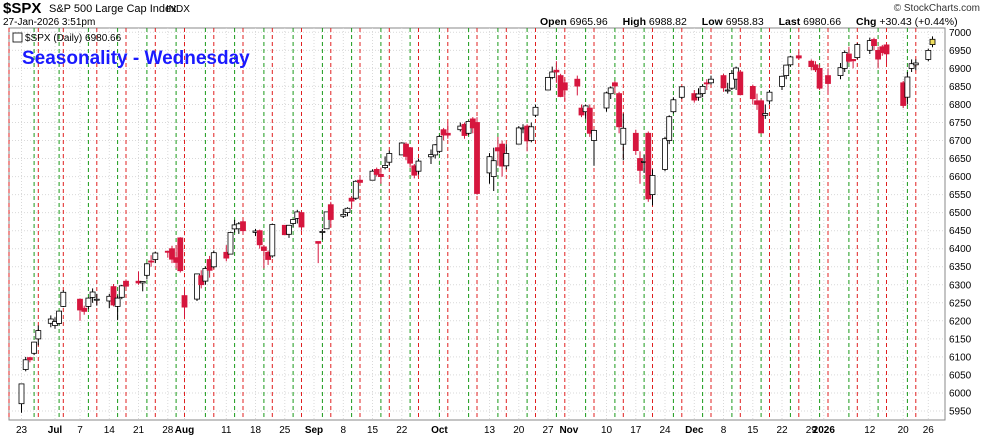 The height and width of the screenshot is (438, 990). What do you see at coordinates (960, 87) in the screenshot?
I see `y-tick-label: 6850` at bounding box center [960, 87].